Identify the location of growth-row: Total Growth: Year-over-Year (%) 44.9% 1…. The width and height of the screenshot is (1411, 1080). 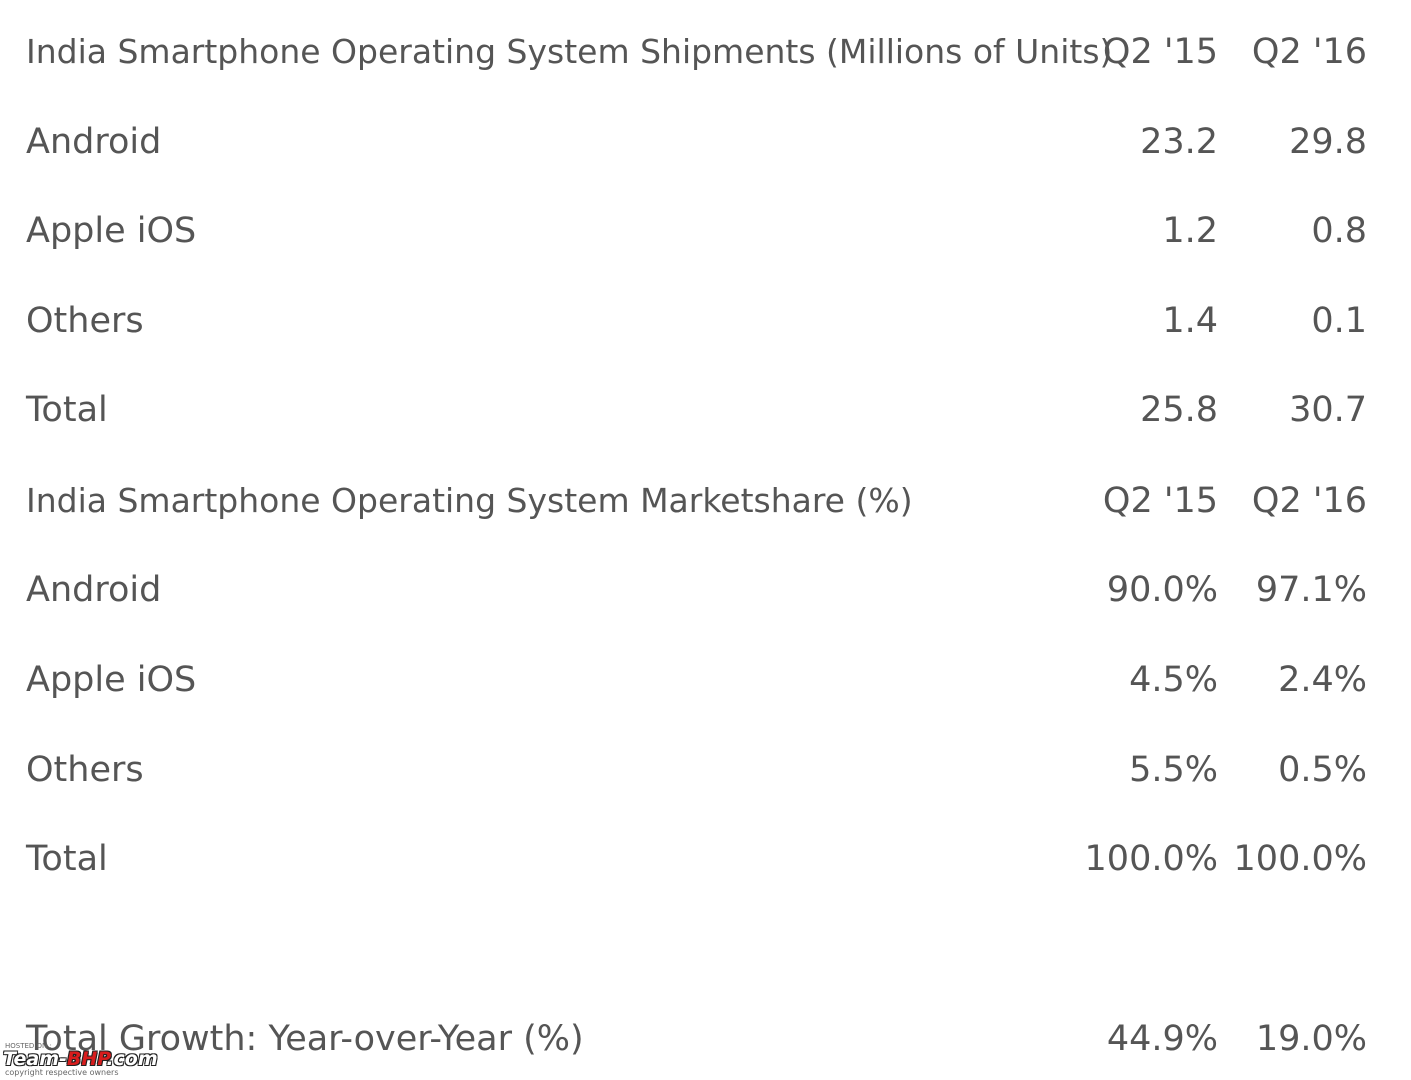
(705, 1039).